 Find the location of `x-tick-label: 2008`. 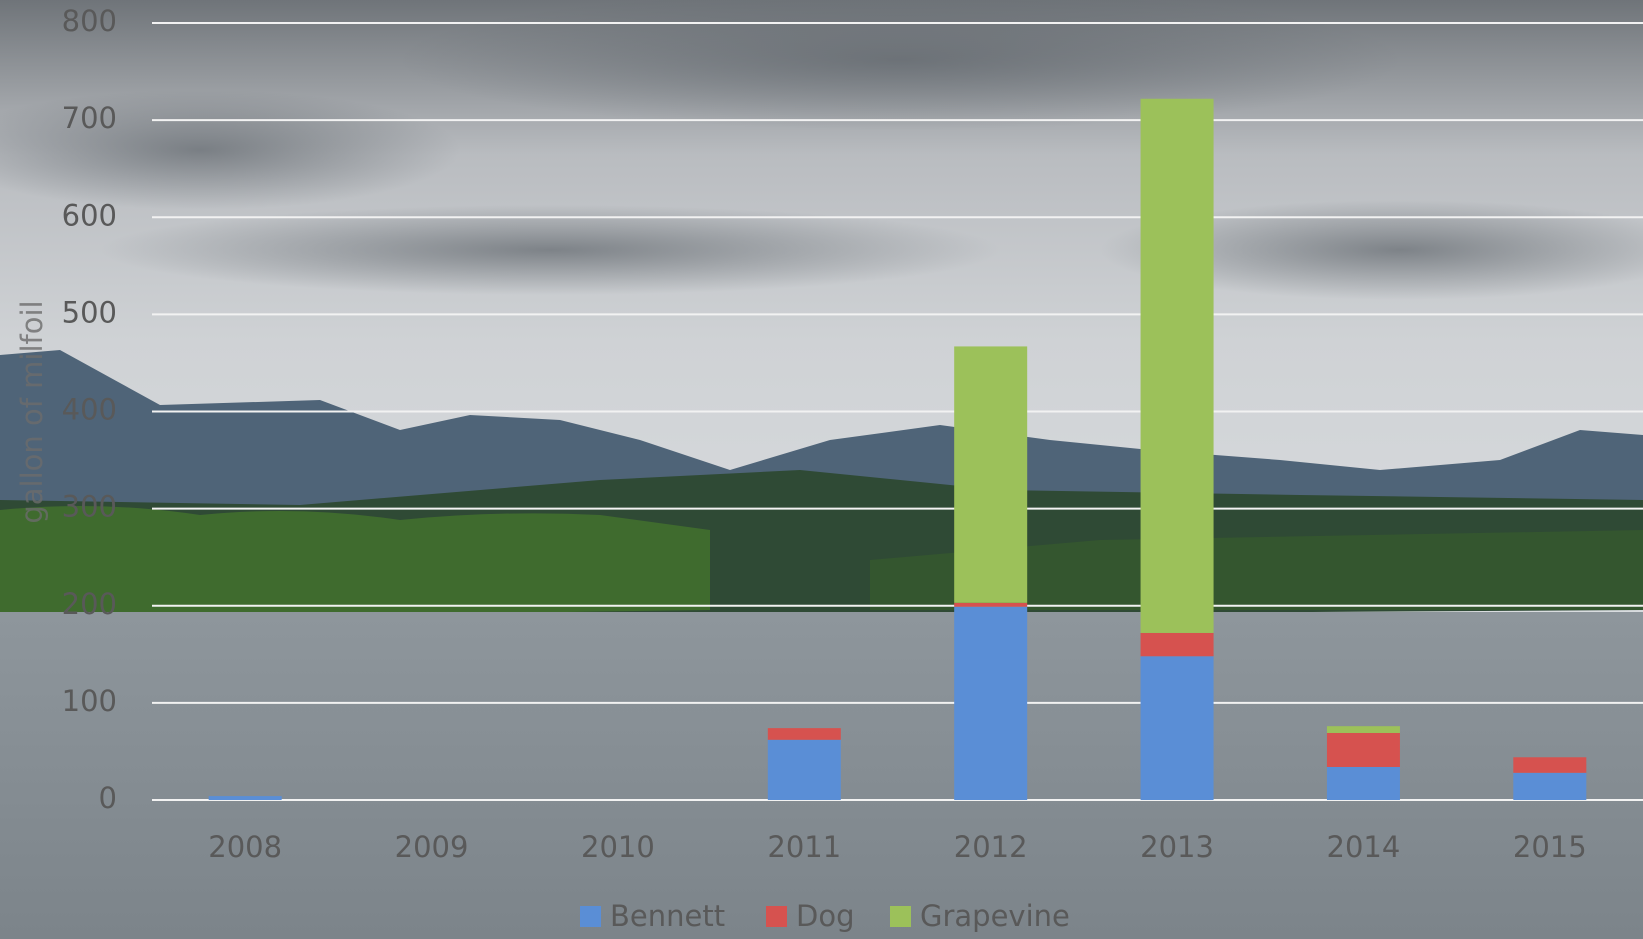

x-tick-label: 2008 is located at coordinates (245, 847).